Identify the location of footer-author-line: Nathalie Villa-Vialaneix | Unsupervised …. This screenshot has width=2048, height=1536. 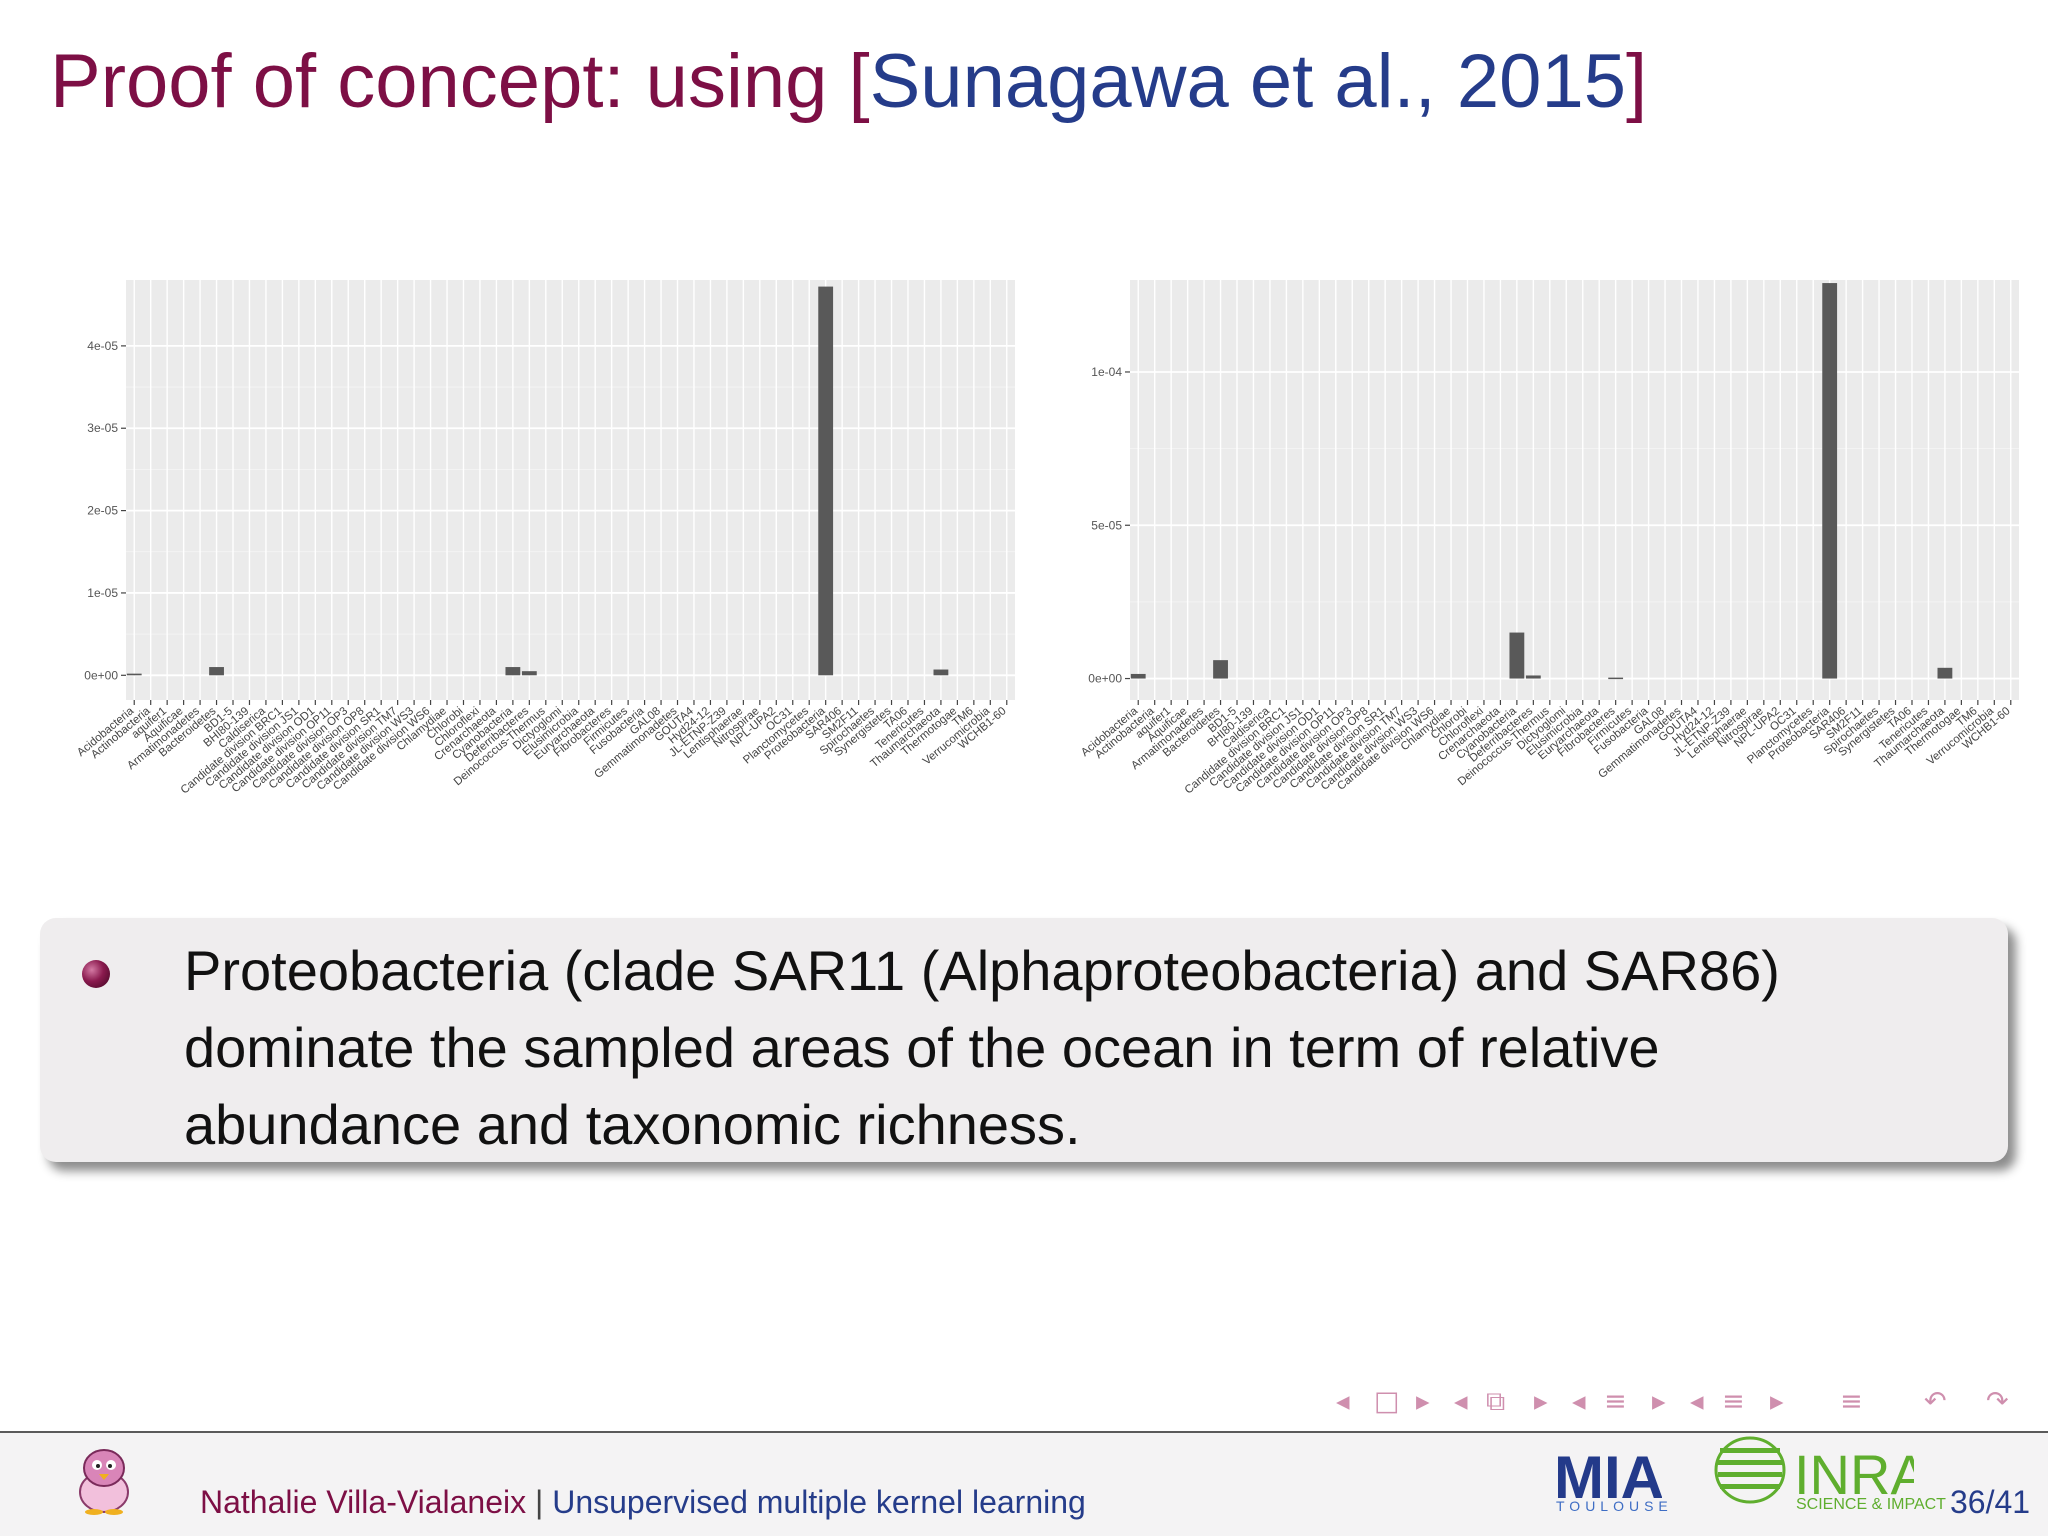
(643, 1502).